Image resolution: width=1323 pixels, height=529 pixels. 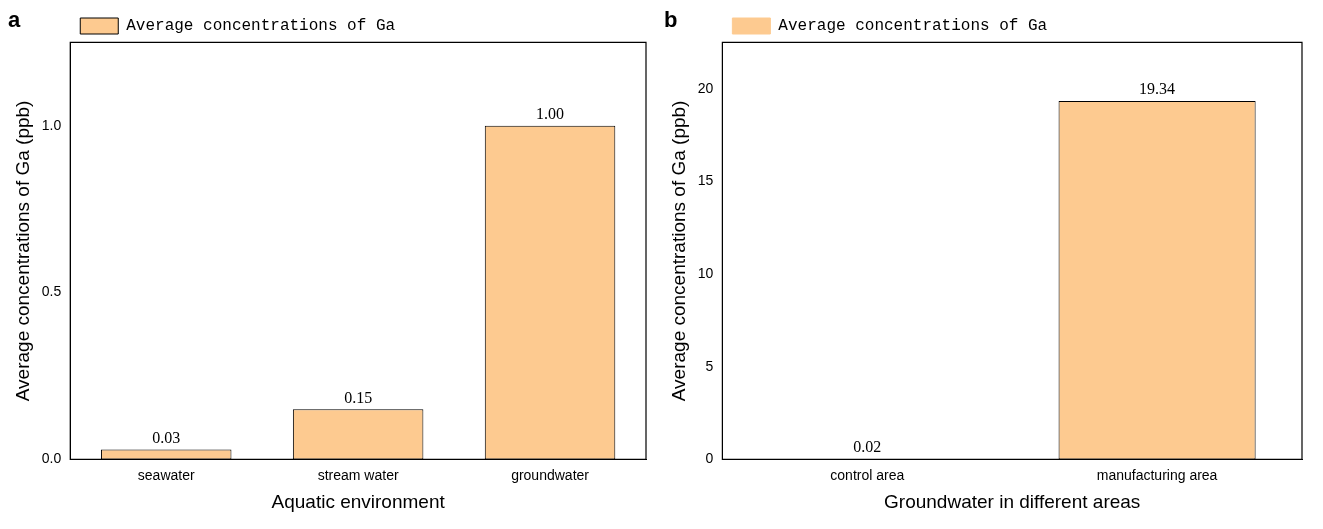 I want to click on y-tick-label: 5, so click(x=709, y=365).